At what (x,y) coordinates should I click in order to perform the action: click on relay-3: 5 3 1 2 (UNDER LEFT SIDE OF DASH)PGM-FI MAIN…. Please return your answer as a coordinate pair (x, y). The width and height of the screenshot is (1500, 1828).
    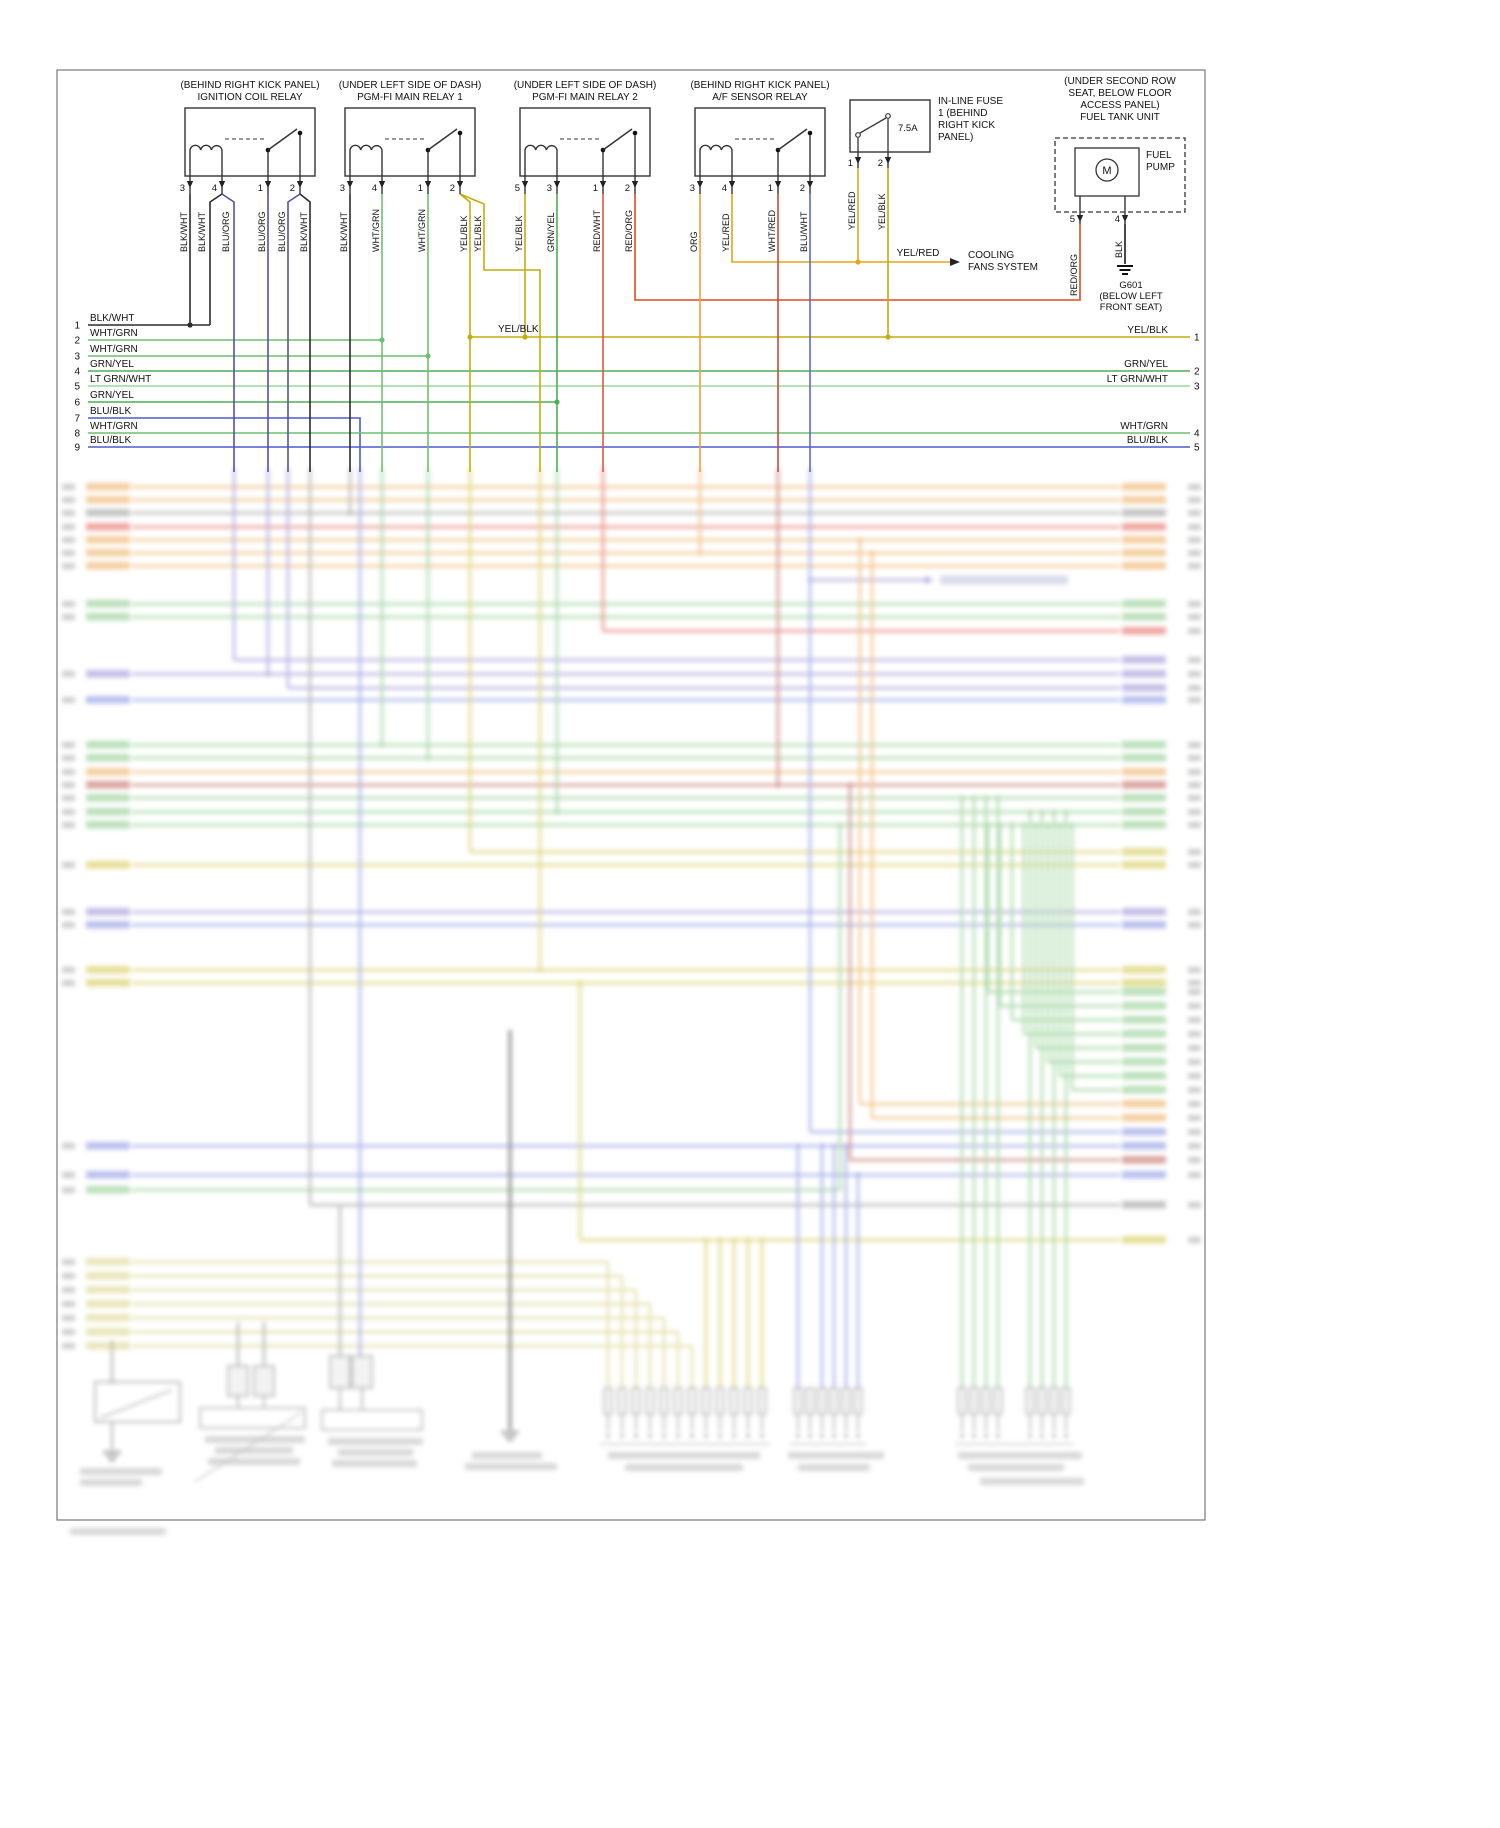
    Looking at the image, I should click on (585, 166).